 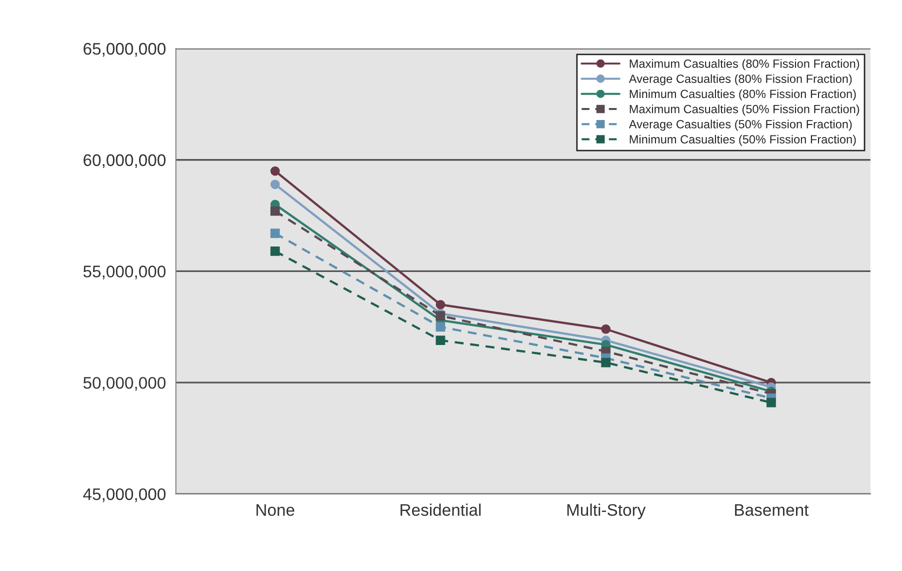 What do you see at coordinates (745, 110) in the screenshot?
I see `legend-label: Maximum Casualties (50% Fission Fraction)` at bounding box center [745, 110].